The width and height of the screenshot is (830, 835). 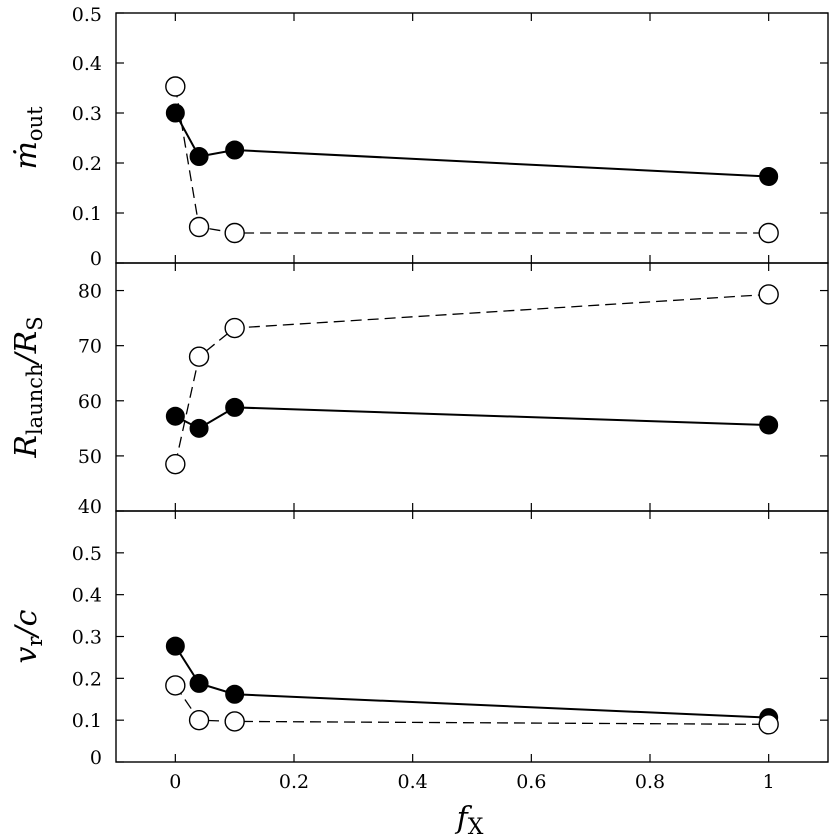 What do you see at coordinates (294, 782) in the screenshot?
I see `x-tick-label: 0.2` at bounding box center [294, 782].